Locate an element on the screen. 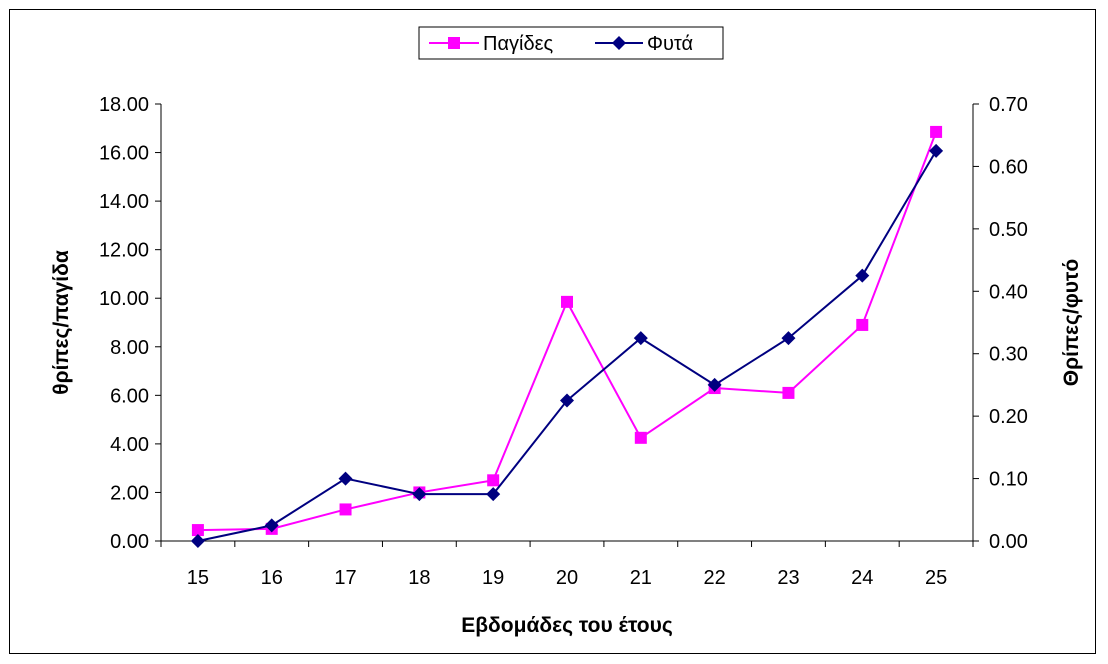 The height and width of the screenshot is (664, 1108). y-left-tick-label: 8.00 is located at coordinates (129, 348).